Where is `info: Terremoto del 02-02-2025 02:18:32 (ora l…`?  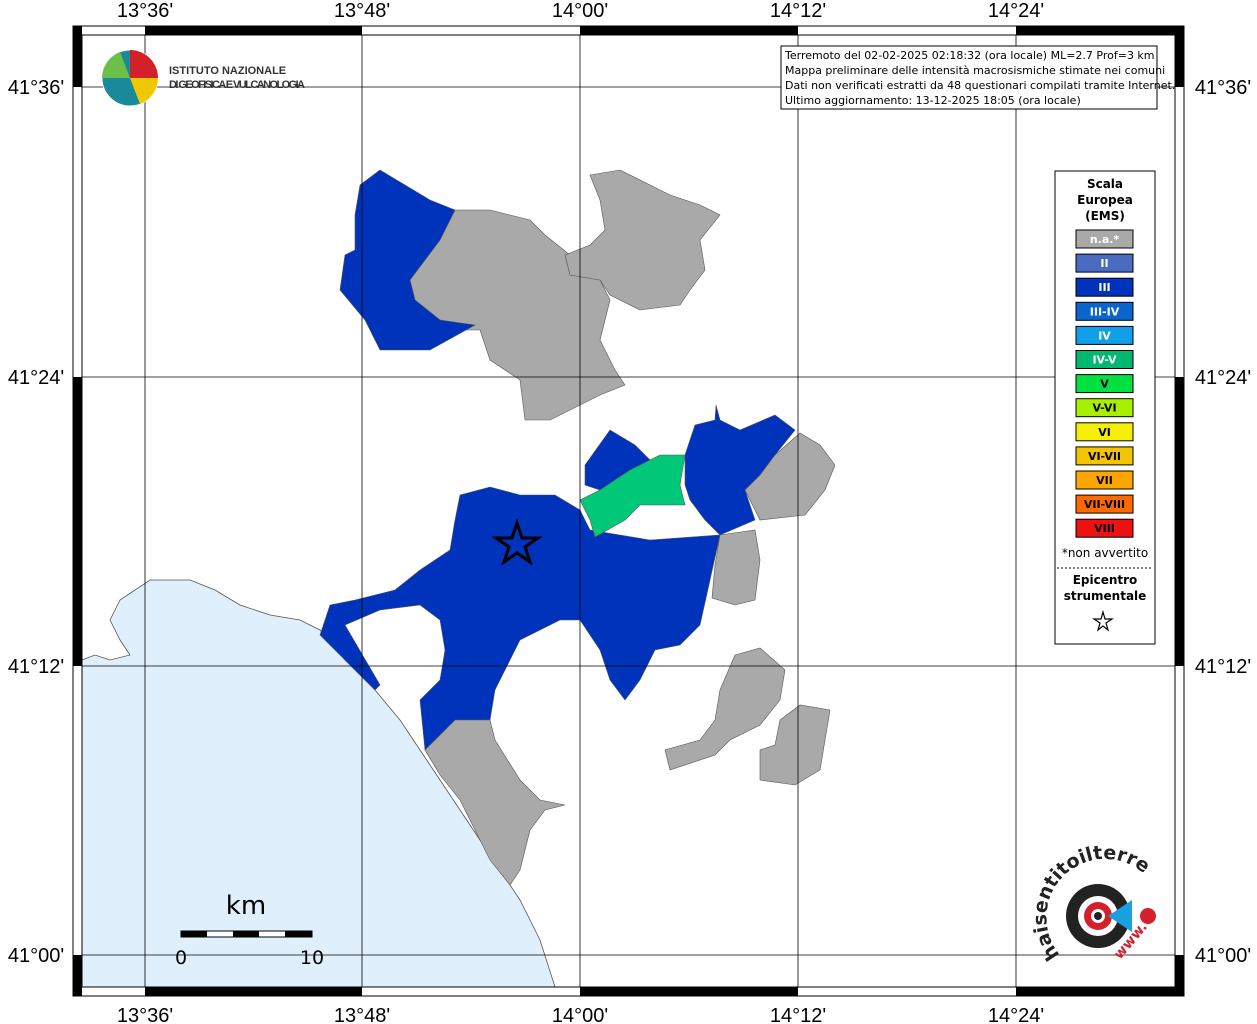 info: Terremoto del 02-02-2025 02:18:32 (ora l… is located at coordinates (979, 78).